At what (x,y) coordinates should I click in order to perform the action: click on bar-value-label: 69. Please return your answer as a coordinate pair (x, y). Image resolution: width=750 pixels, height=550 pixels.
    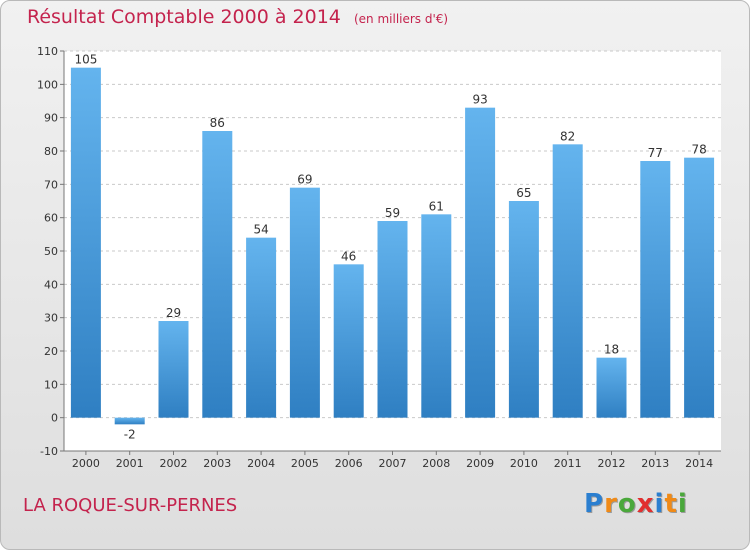
    Looking at the image, I should click on (304, 180).